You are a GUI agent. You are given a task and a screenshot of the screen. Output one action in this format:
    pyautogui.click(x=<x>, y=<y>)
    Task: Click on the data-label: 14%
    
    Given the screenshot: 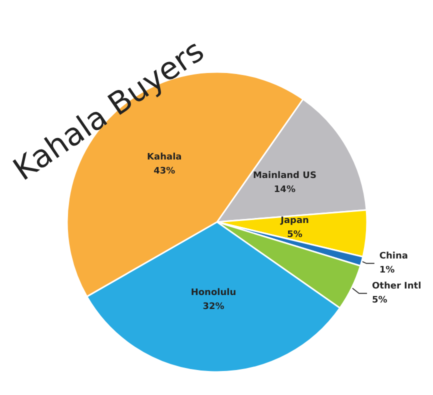 What is the action you would take?
    pyautogui.click(x=285, y=190)
    